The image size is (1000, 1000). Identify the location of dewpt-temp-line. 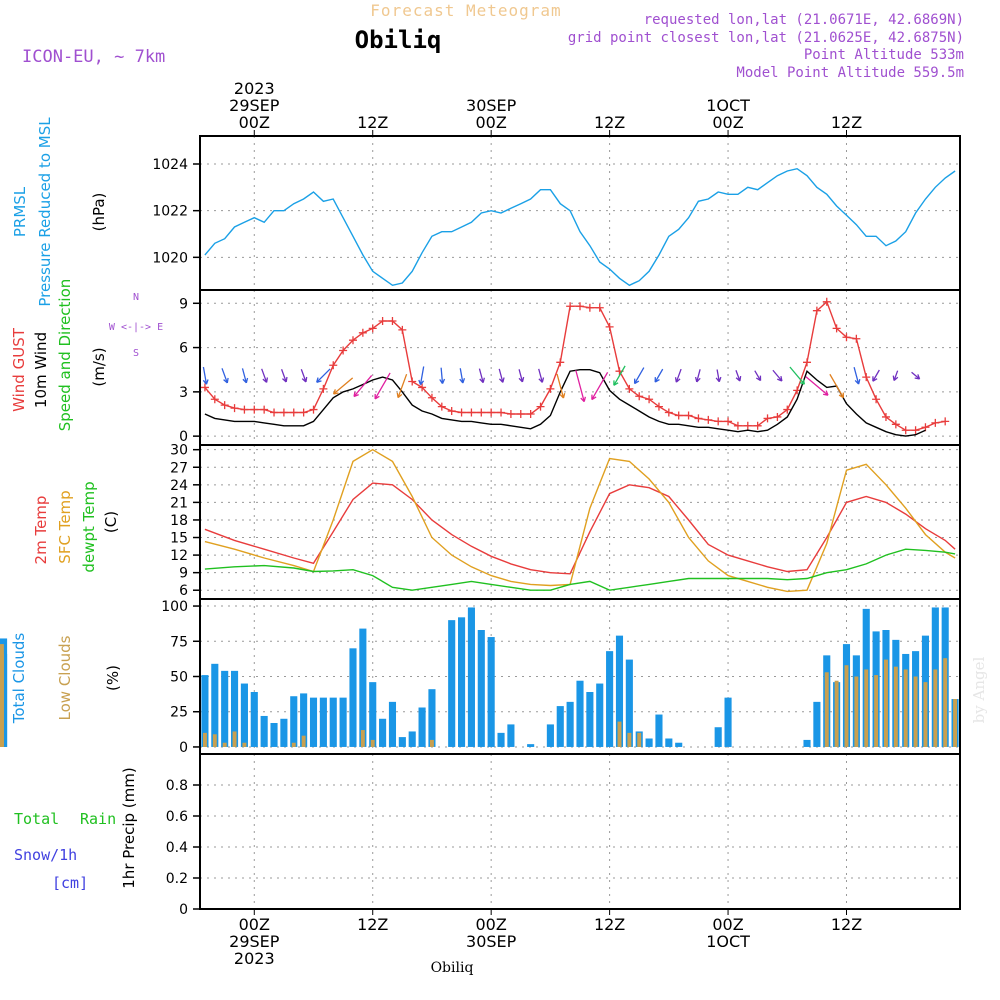
(580, 569).